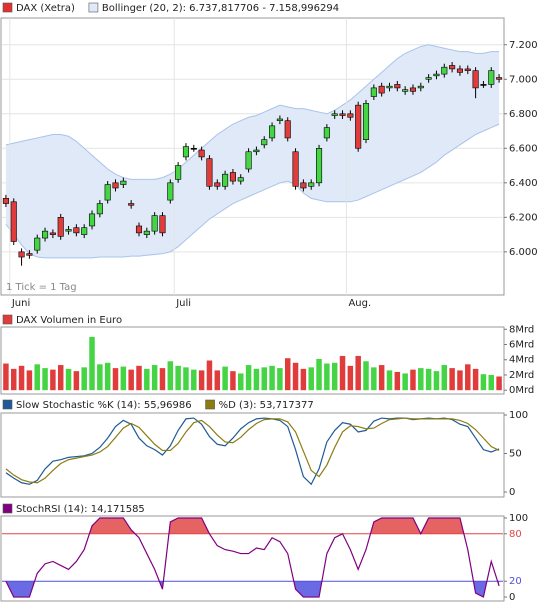 This screenshot has width=545, height=606. What do you see at coordinates (80, 509) in the screenshot?
I see `legend-label: StochRSI (14): 14,171585` at bounding box center [80, 509].